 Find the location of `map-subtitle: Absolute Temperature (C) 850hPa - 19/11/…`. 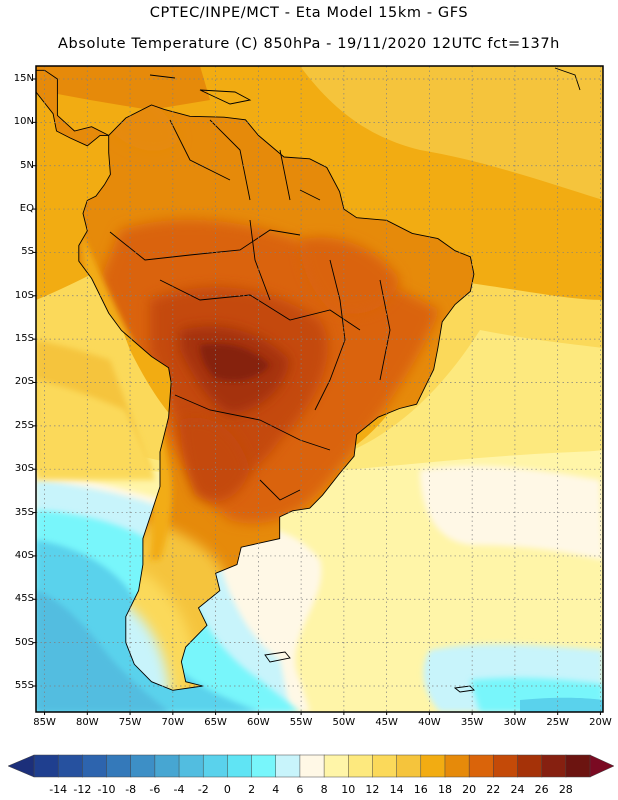

map-subtitle: Absolute Temperature (C) 850hPa - 19/11/… is located at coordinates (309, 44).